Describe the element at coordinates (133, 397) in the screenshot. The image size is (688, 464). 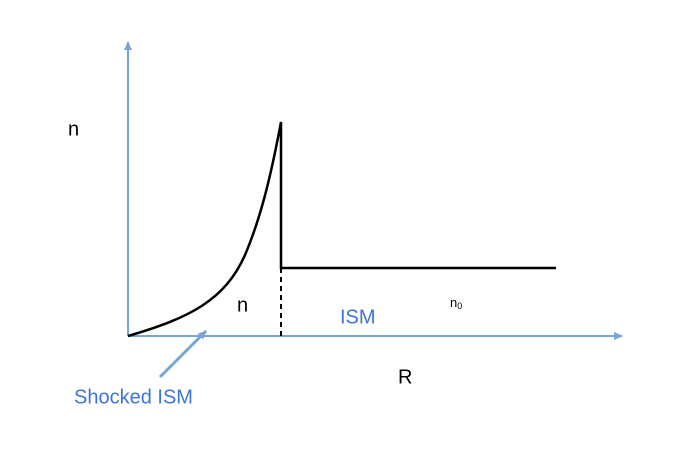
I see `shocked-ism-label: Shocked ISM` at that location.